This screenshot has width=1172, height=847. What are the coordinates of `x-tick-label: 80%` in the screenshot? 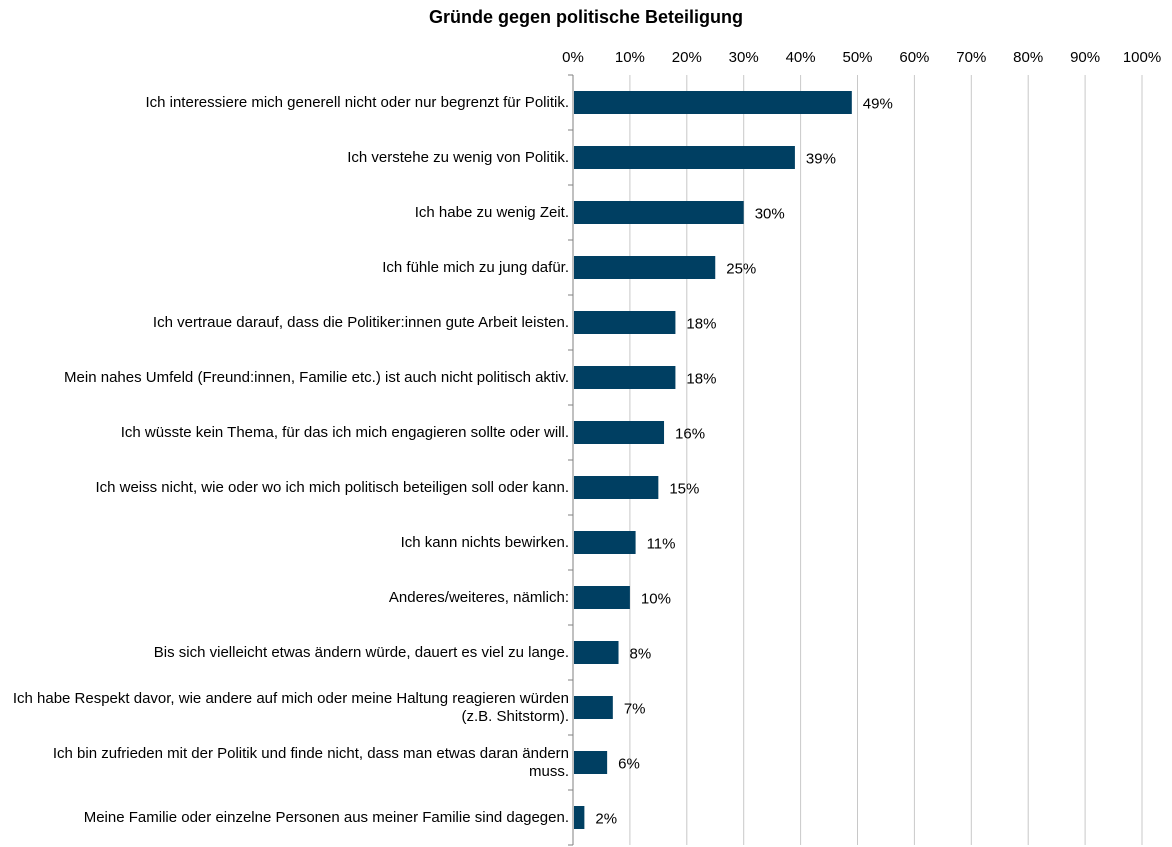 It's located at (1028, 57).